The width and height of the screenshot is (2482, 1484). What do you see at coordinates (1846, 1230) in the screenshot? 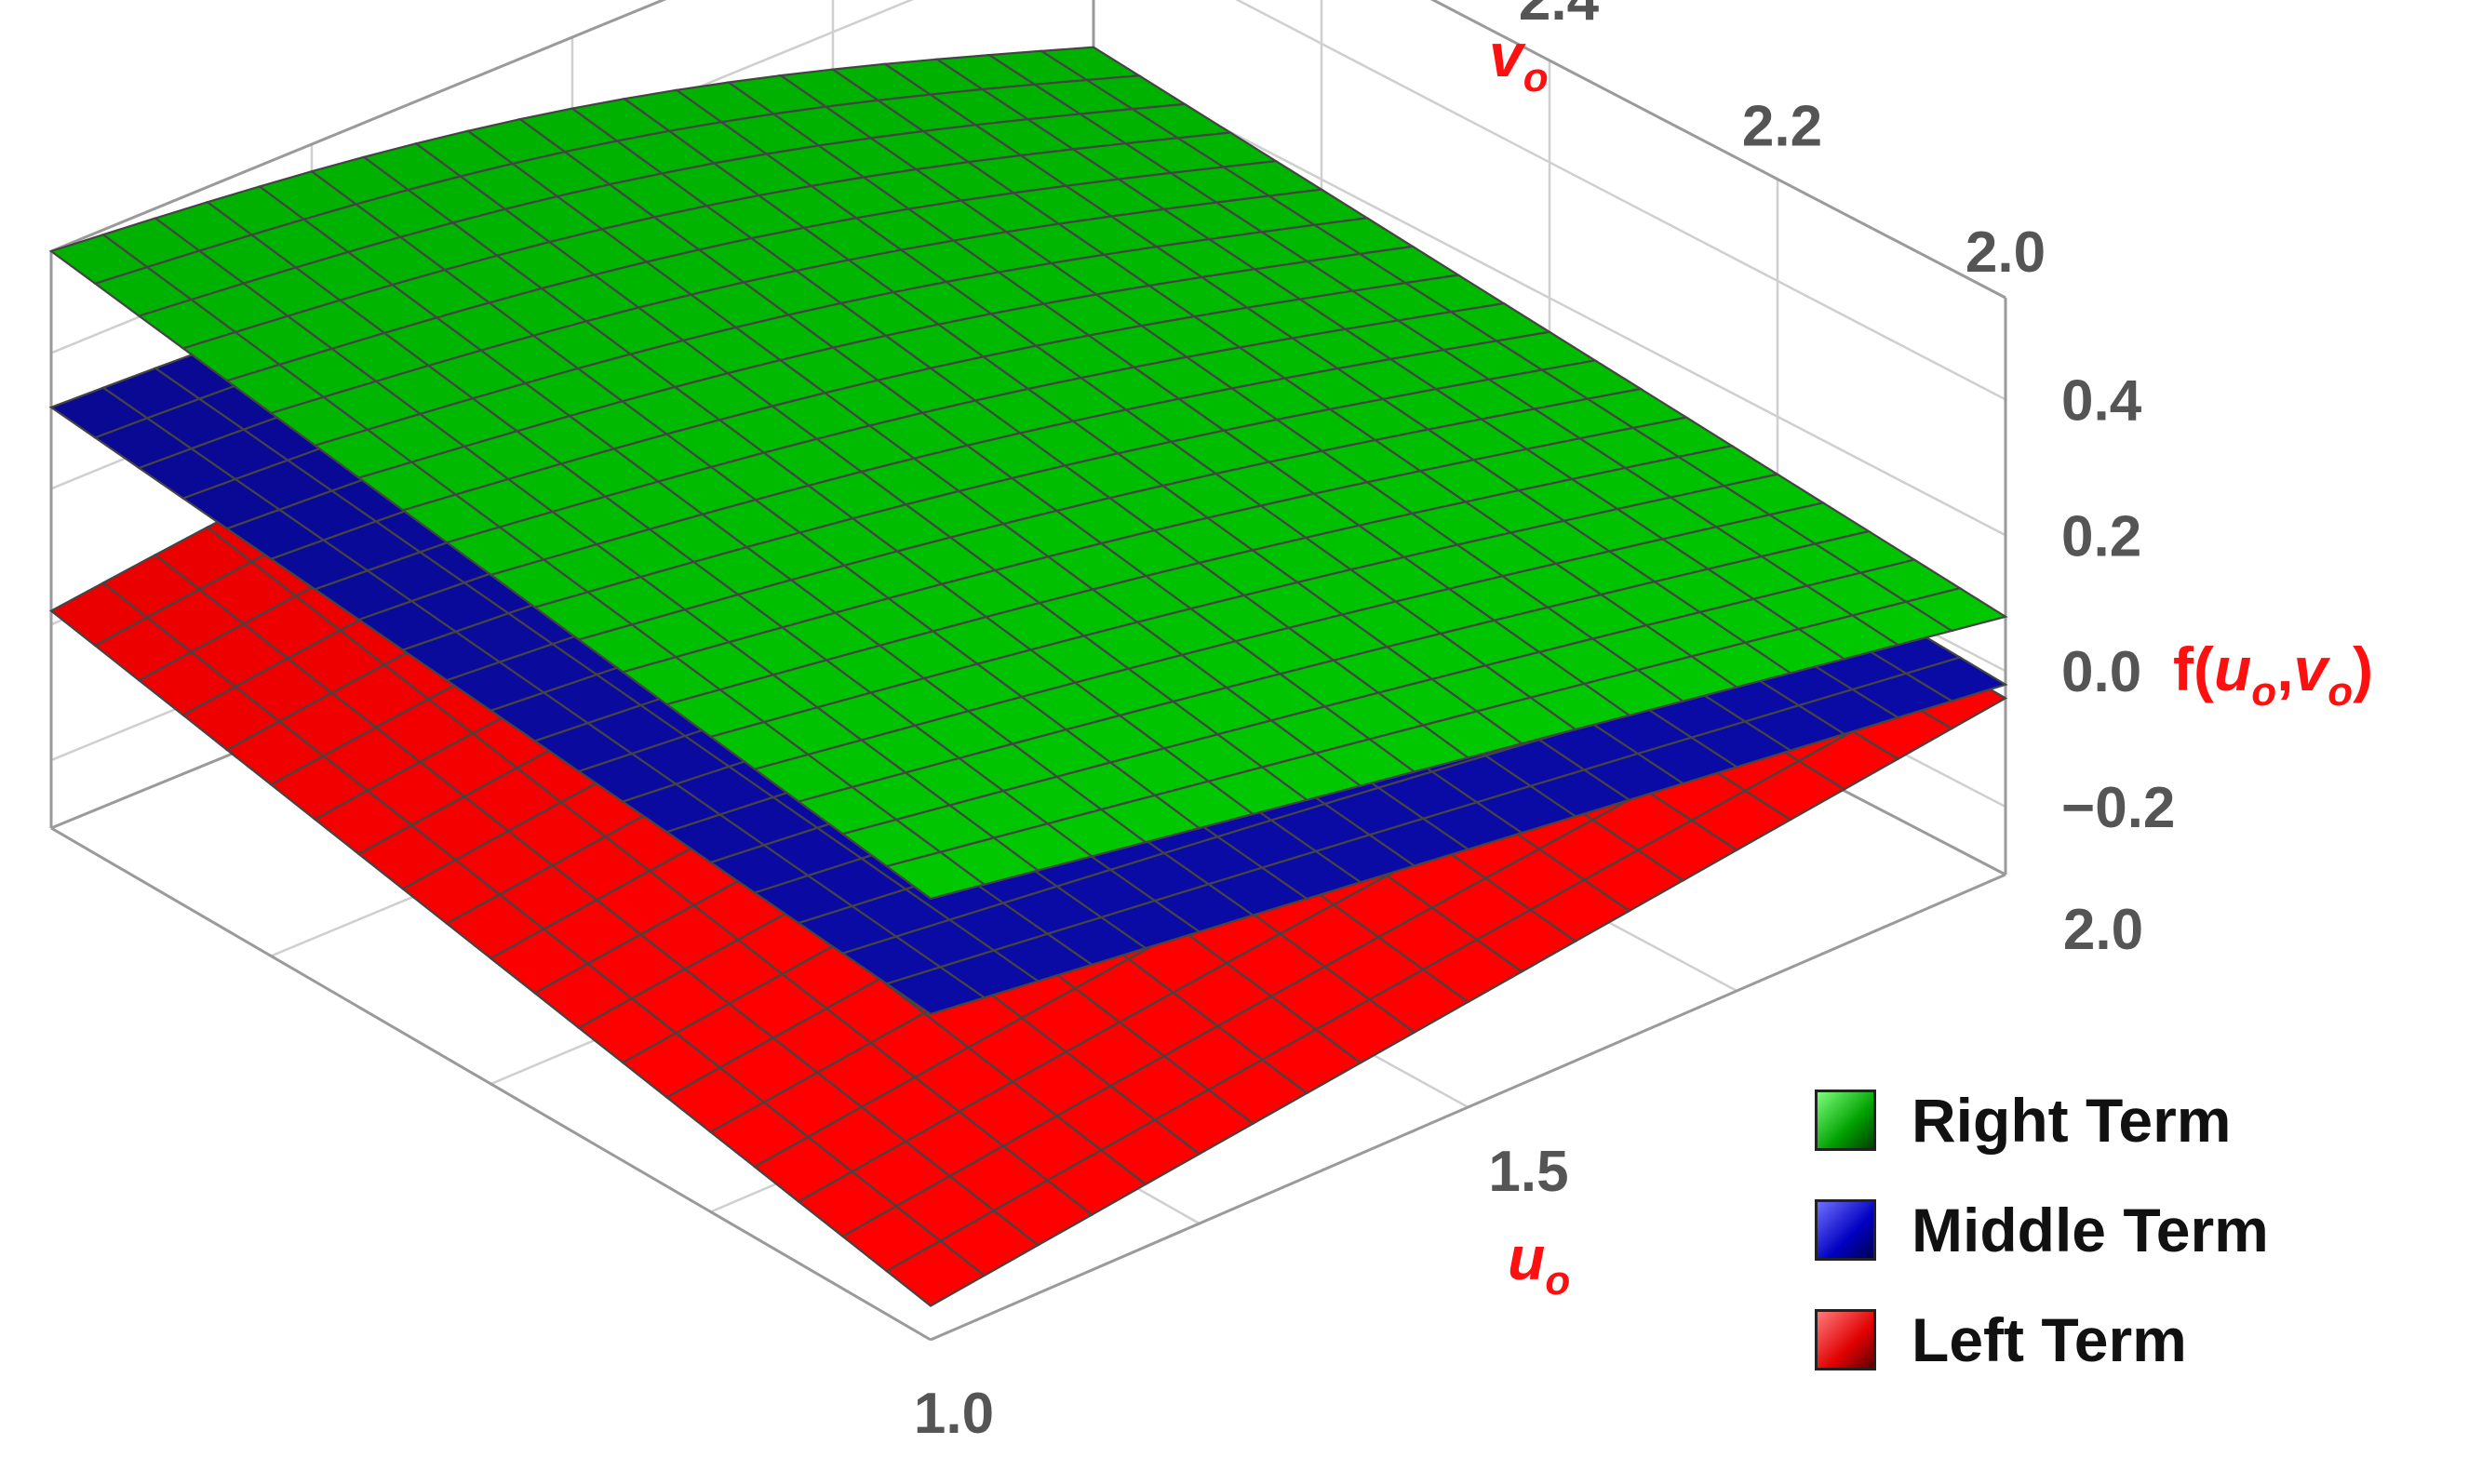
I see `legend-swatch-middle-term` at bounding box center [1846, 1230].